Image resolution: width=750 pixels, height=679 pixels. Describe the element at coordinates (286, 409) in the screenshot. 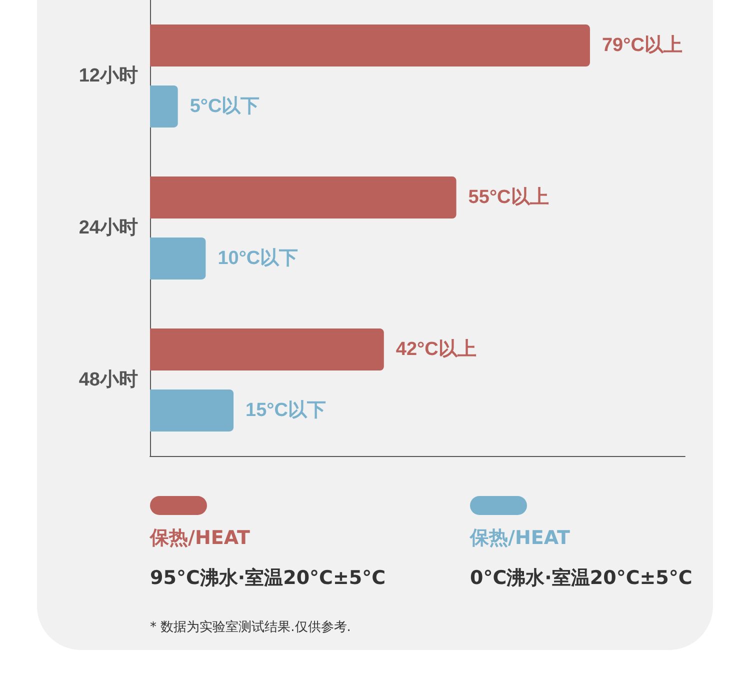

I see `data-label: 15°C以下` at that location.